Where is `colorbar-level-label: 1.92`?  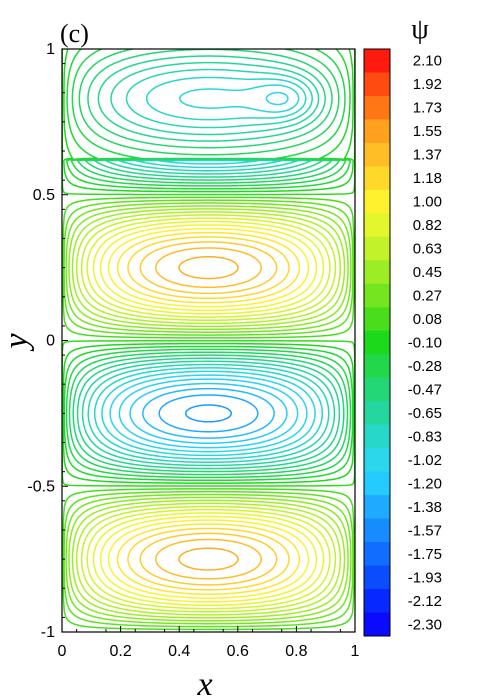 colorbar-level-label: 1.92 is located at coordinates (427, 84).